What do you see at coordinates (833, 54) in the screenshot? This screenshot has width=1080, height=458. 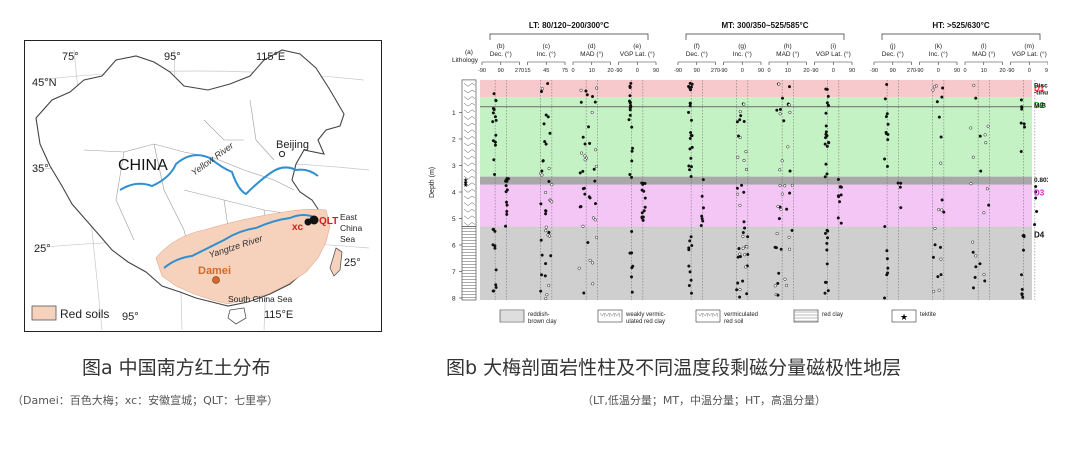 I see `column-title: VGP Lat. (°)` at bounding box center [833, 54].